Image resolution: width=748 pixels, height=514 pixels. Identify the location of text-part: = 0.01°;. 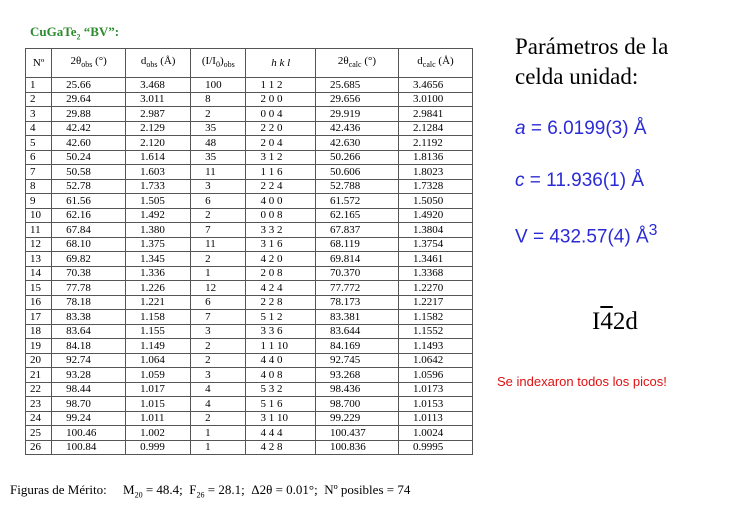
(295, 489).